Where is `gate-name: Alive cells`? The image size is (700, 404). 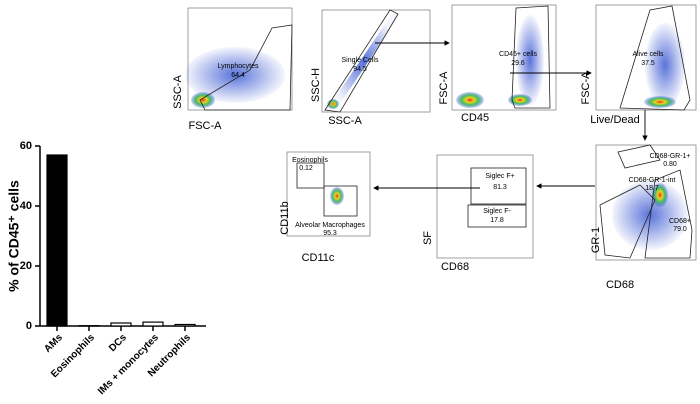 gate-name: Alive cells is located at coordinates (648, 54).